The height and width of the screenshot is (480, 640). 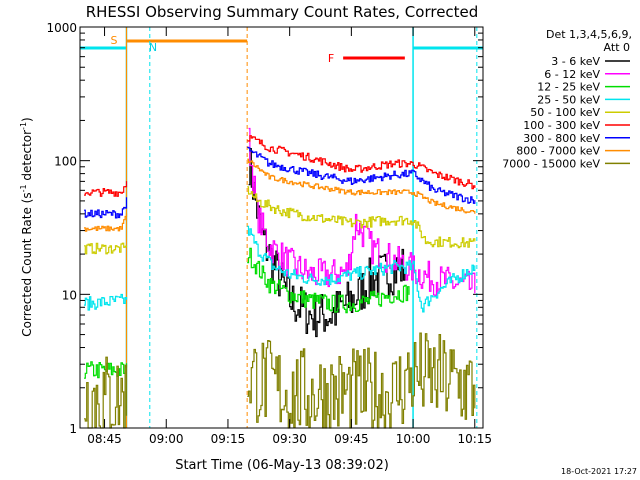 What do you see at coordinates (73, 429) in the screenshot?
I see `y-tick-label-0: 1` at bounding box center [73, 429].